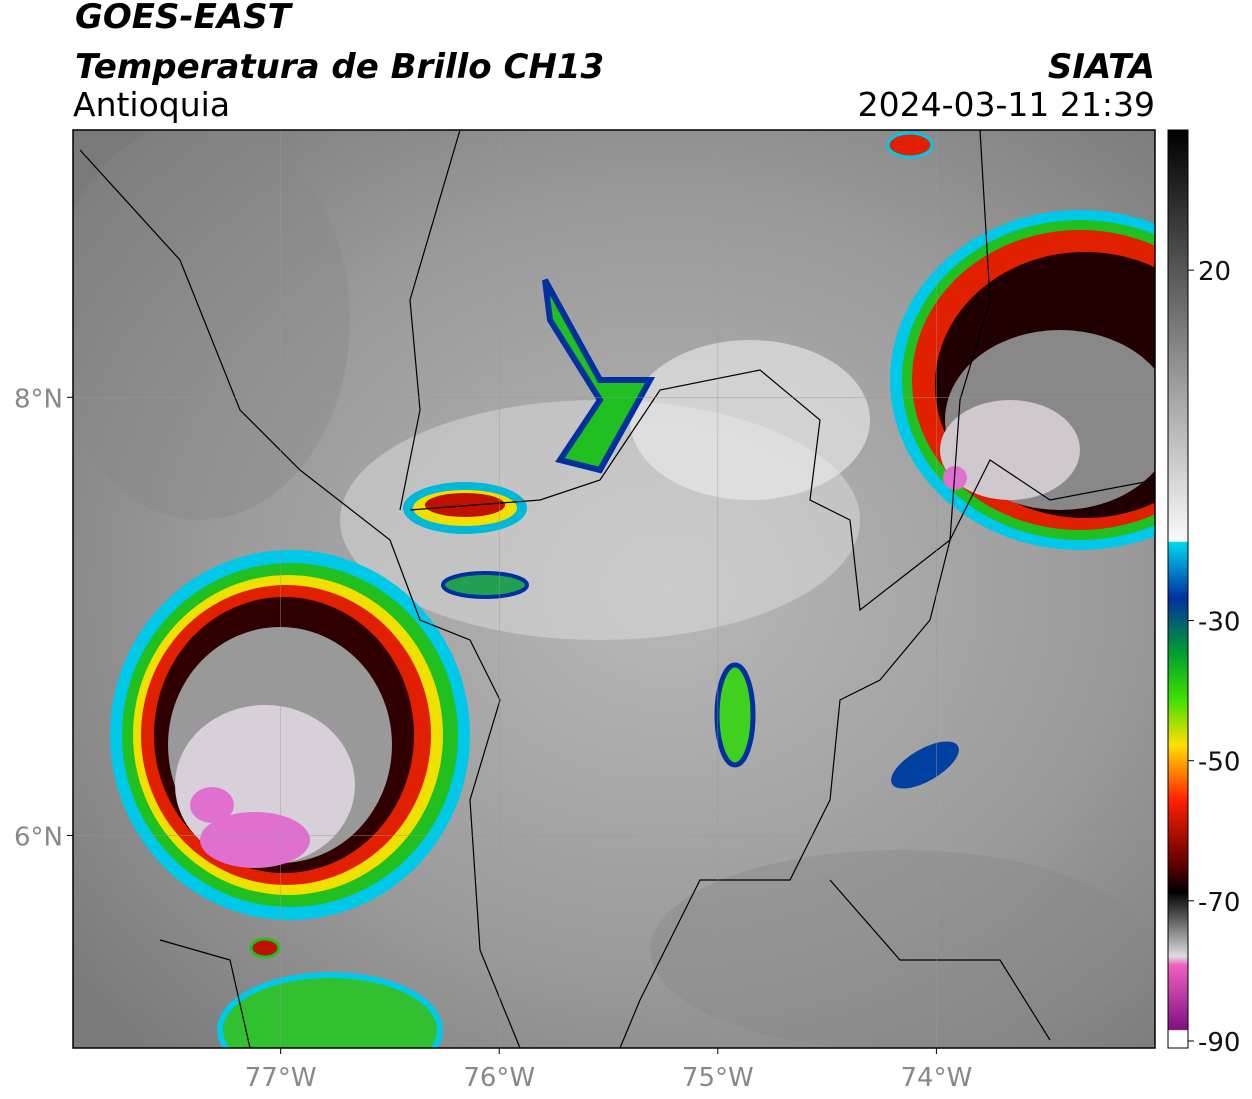  What do you see at coordinates (38, 399) in the screenshot?
I see `lat-tick-label: 8°N` at bounding box center [38, 399].